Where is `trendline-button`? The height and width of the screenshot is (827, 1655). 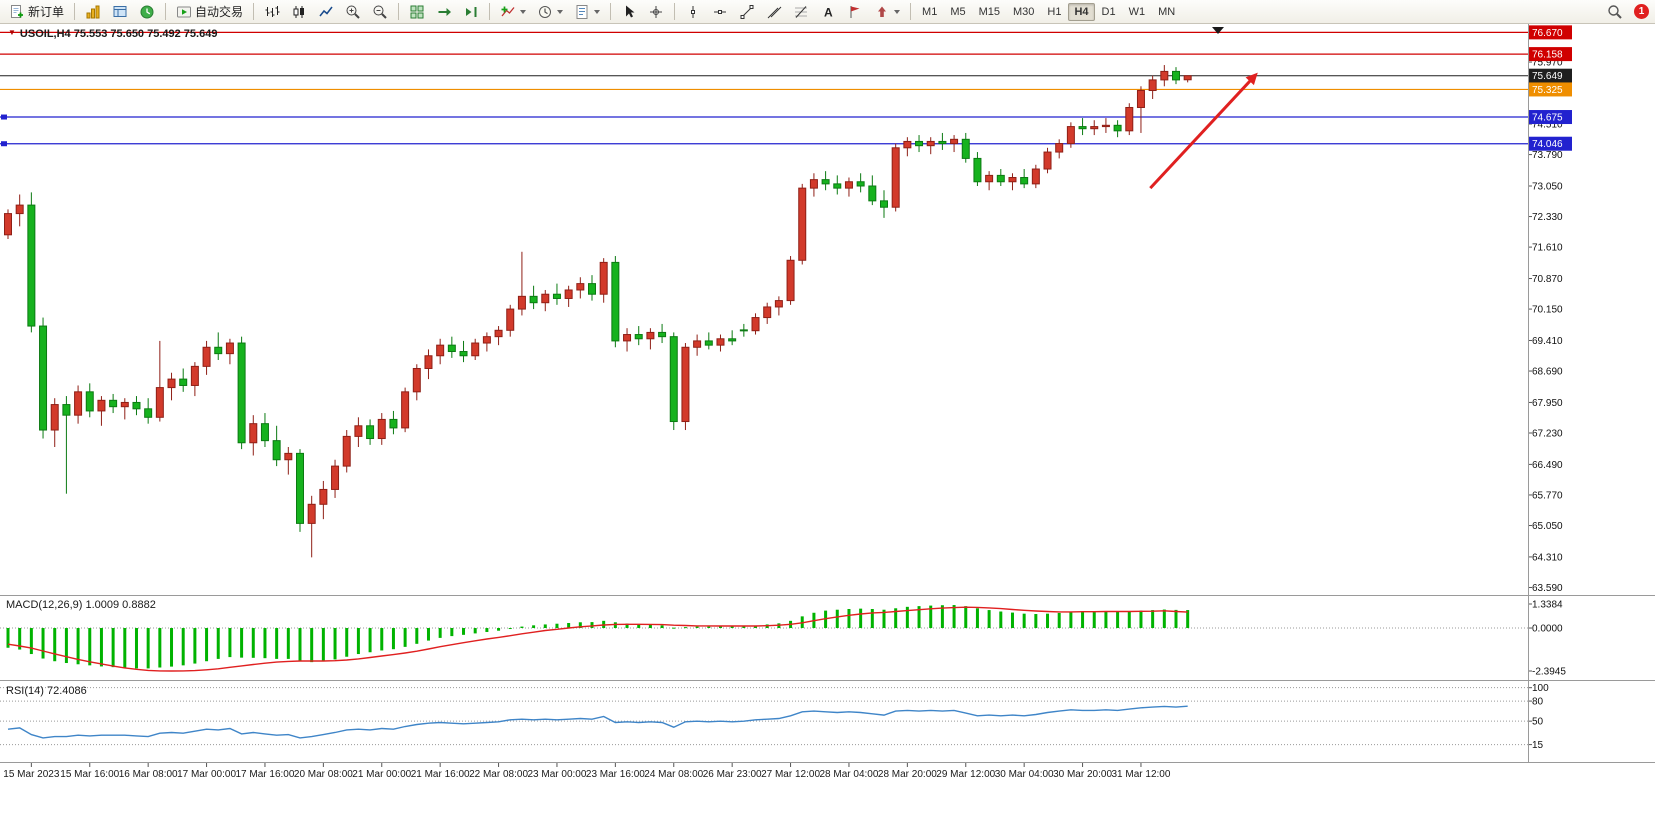 trendline-button is located at coordinates (747, 12).